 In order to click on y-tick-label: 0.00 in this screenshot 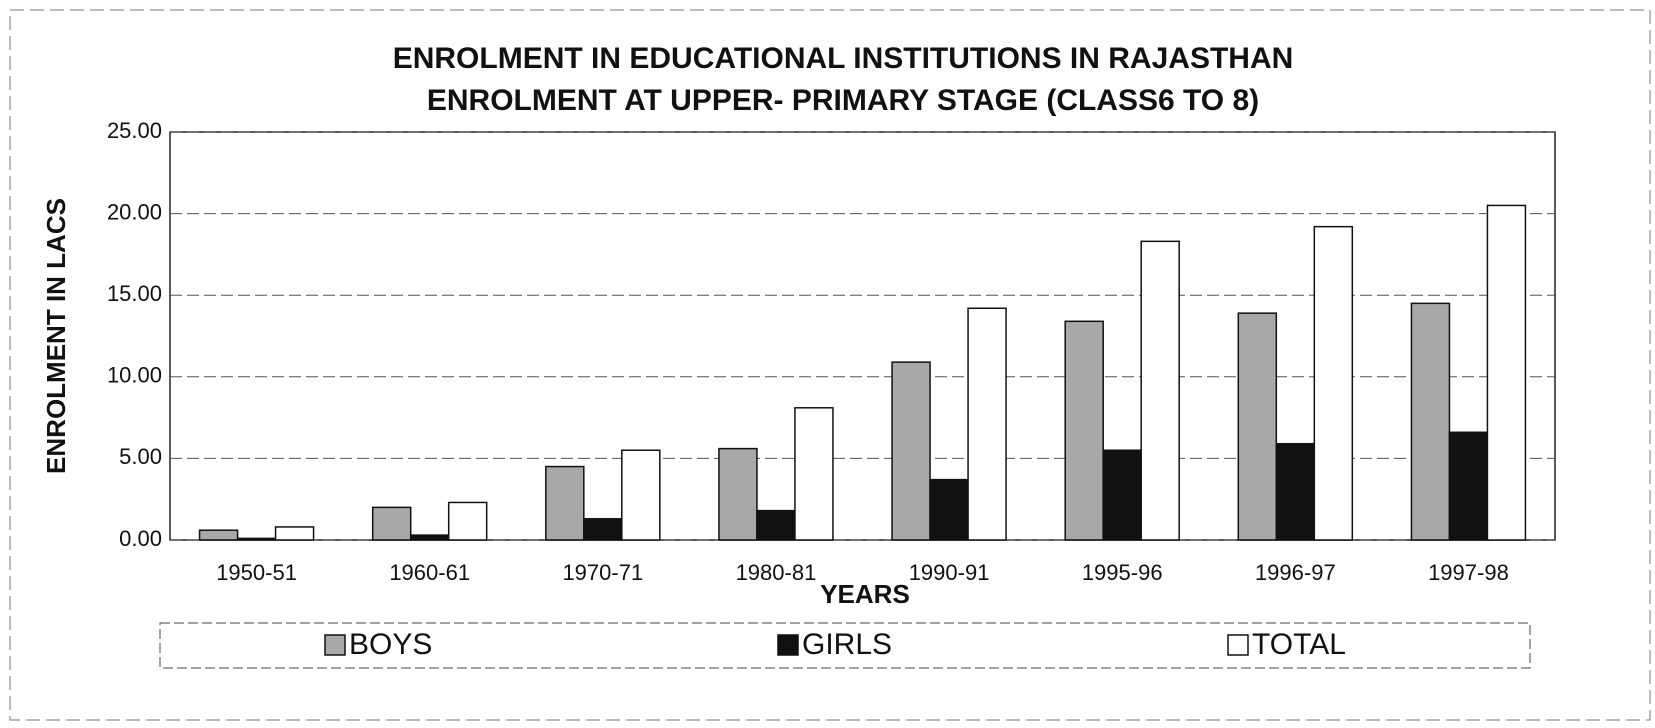, I will do `click(140, 538)`.